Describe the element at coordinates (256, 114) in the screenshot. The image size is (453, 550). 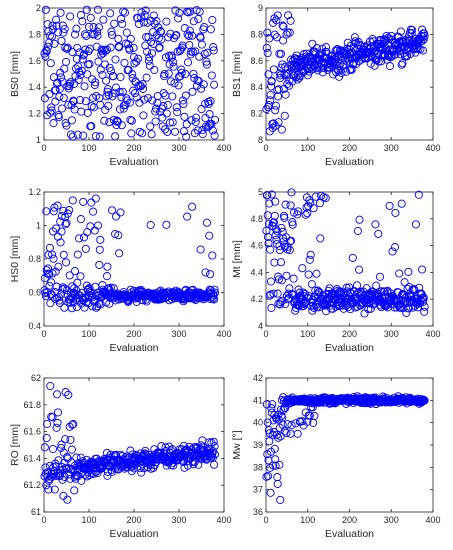
I see `y-tick-label: 8.2` at that location.